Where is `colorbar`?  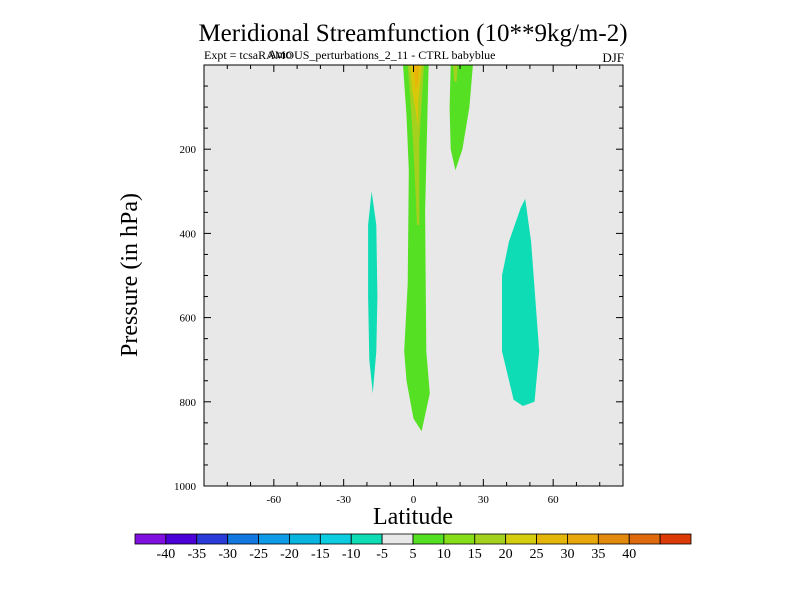
colorbar is located at coordinates (413, 539).